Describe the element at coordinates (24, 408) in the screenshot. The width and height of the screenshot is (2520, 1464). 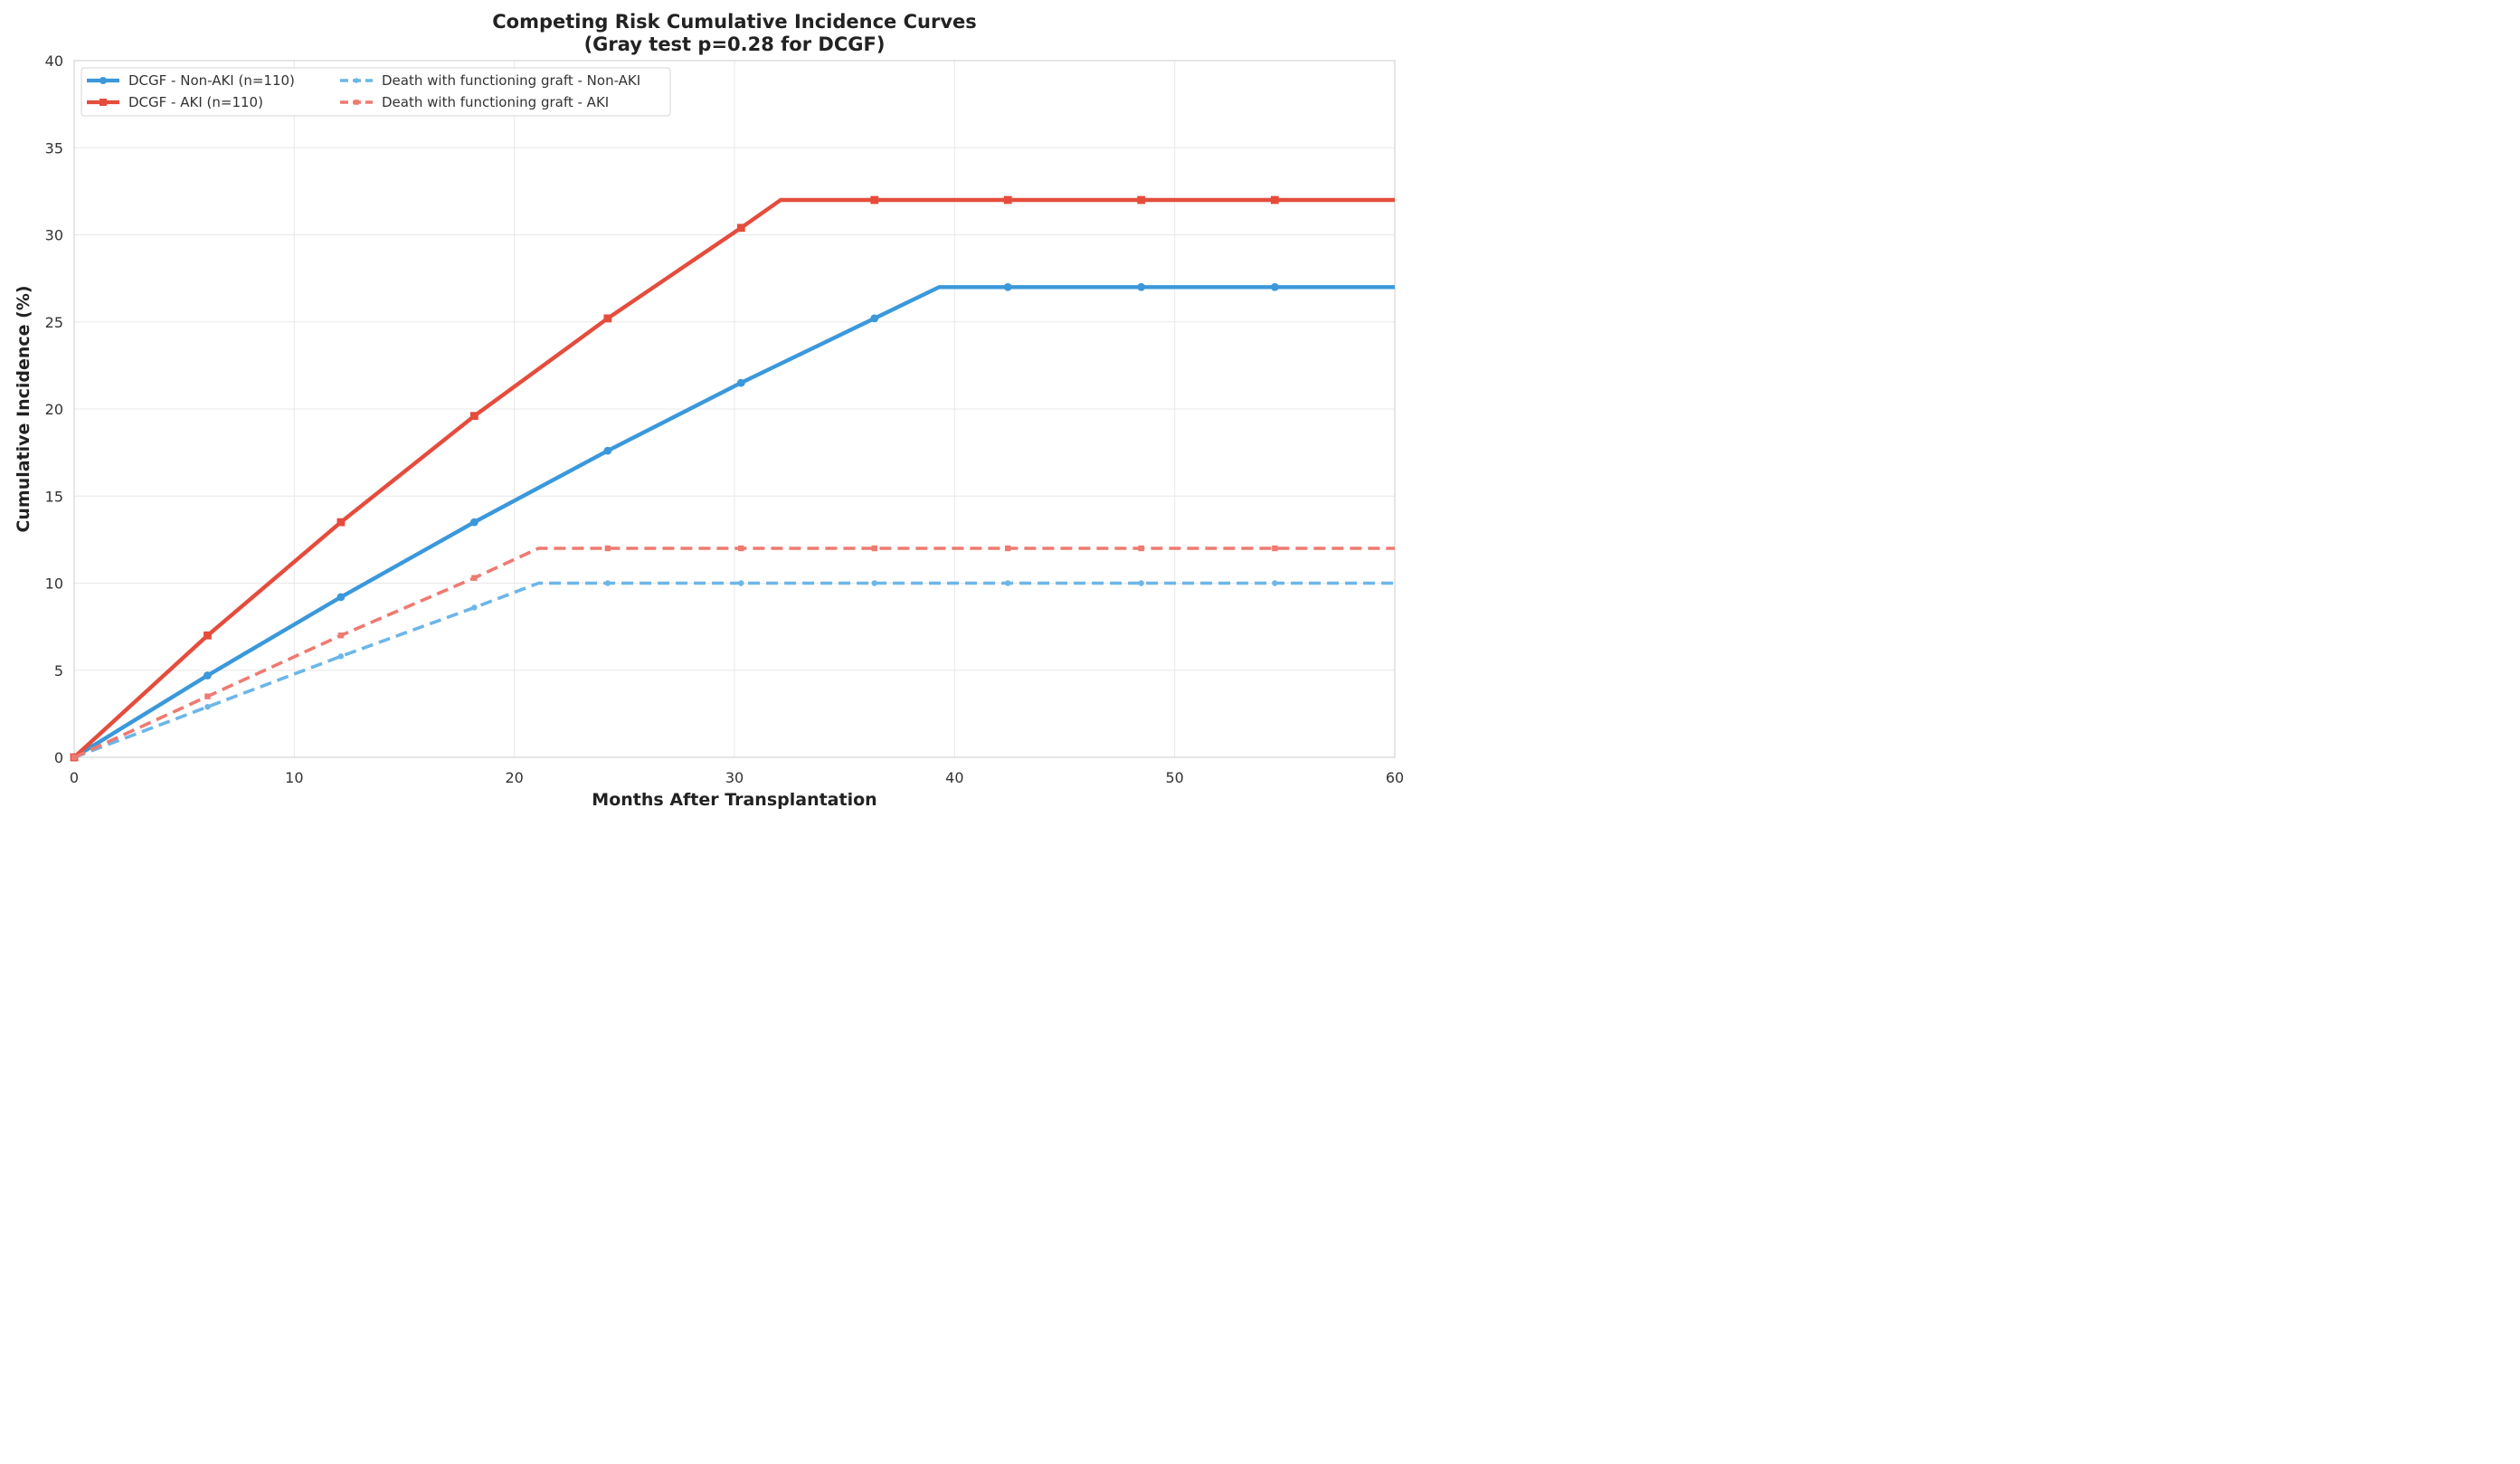
I see `y-axis-title: Cumulative Incidence (%)` at that location.